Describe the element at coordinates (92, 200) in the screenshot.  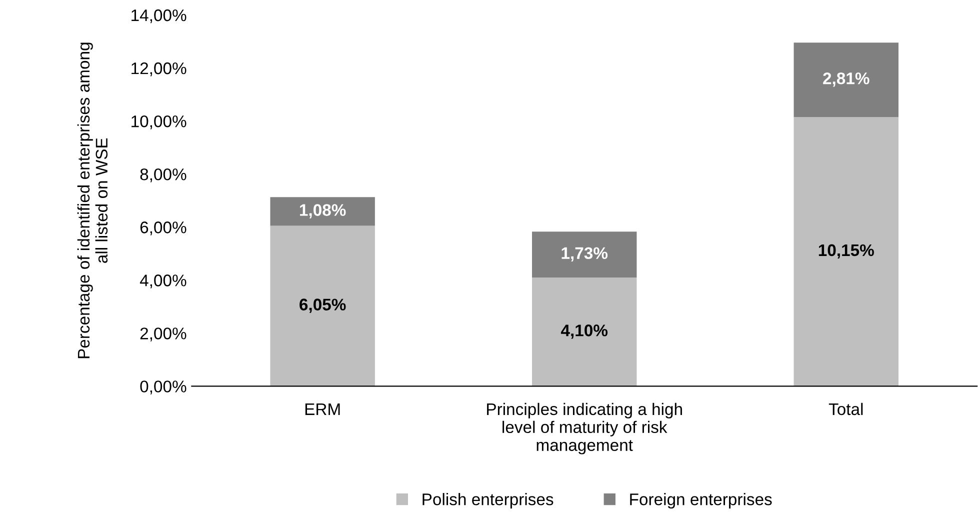
I see `y-axis-title: Percentage of identified enterprises among all listed on WSE` at that location.